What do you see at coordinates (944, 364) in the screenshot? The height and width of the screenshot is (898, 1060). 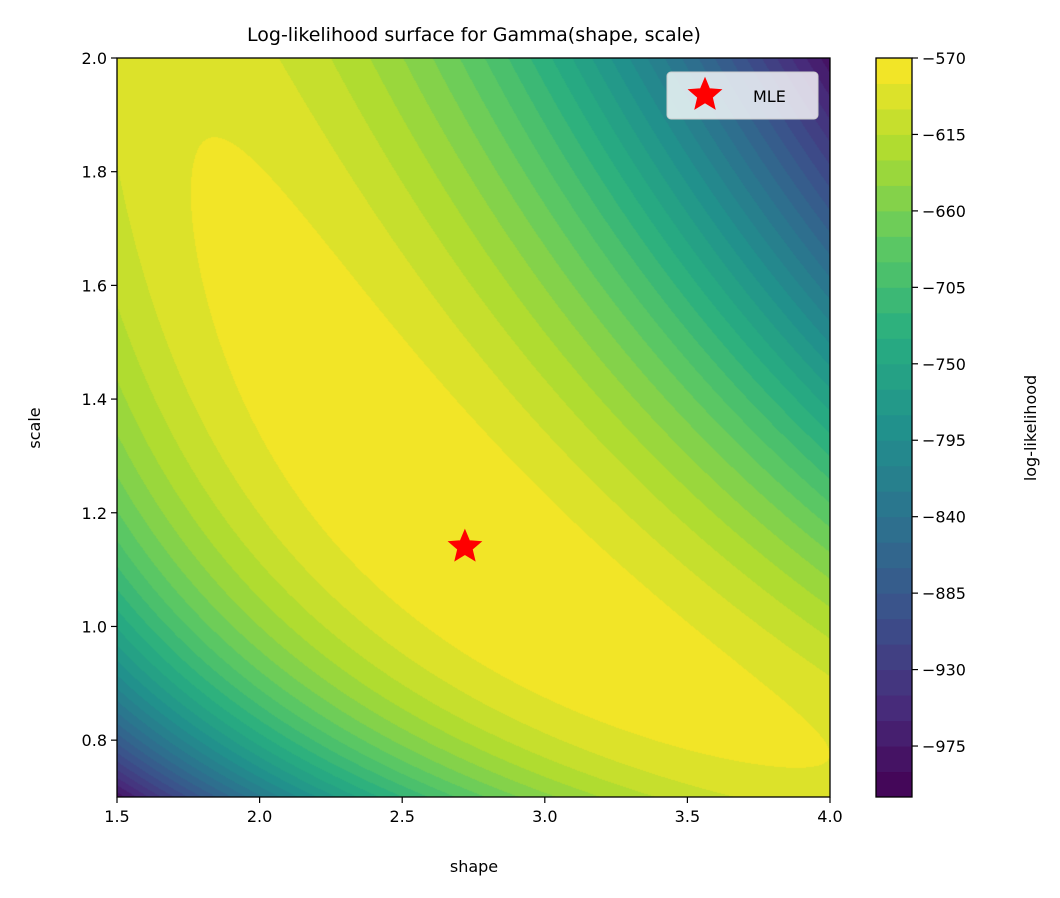 I see `colorbar-tick-label: −750` at bounding box center [944, 364].